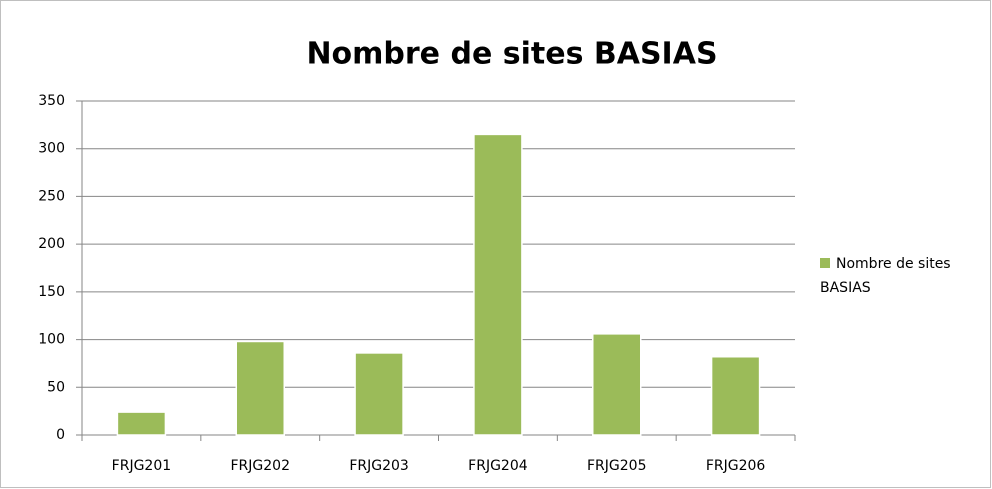  Describe the element at coordinates (260, 466) in the screenshot. I see `x-tick-label: FRJG202` at that location.